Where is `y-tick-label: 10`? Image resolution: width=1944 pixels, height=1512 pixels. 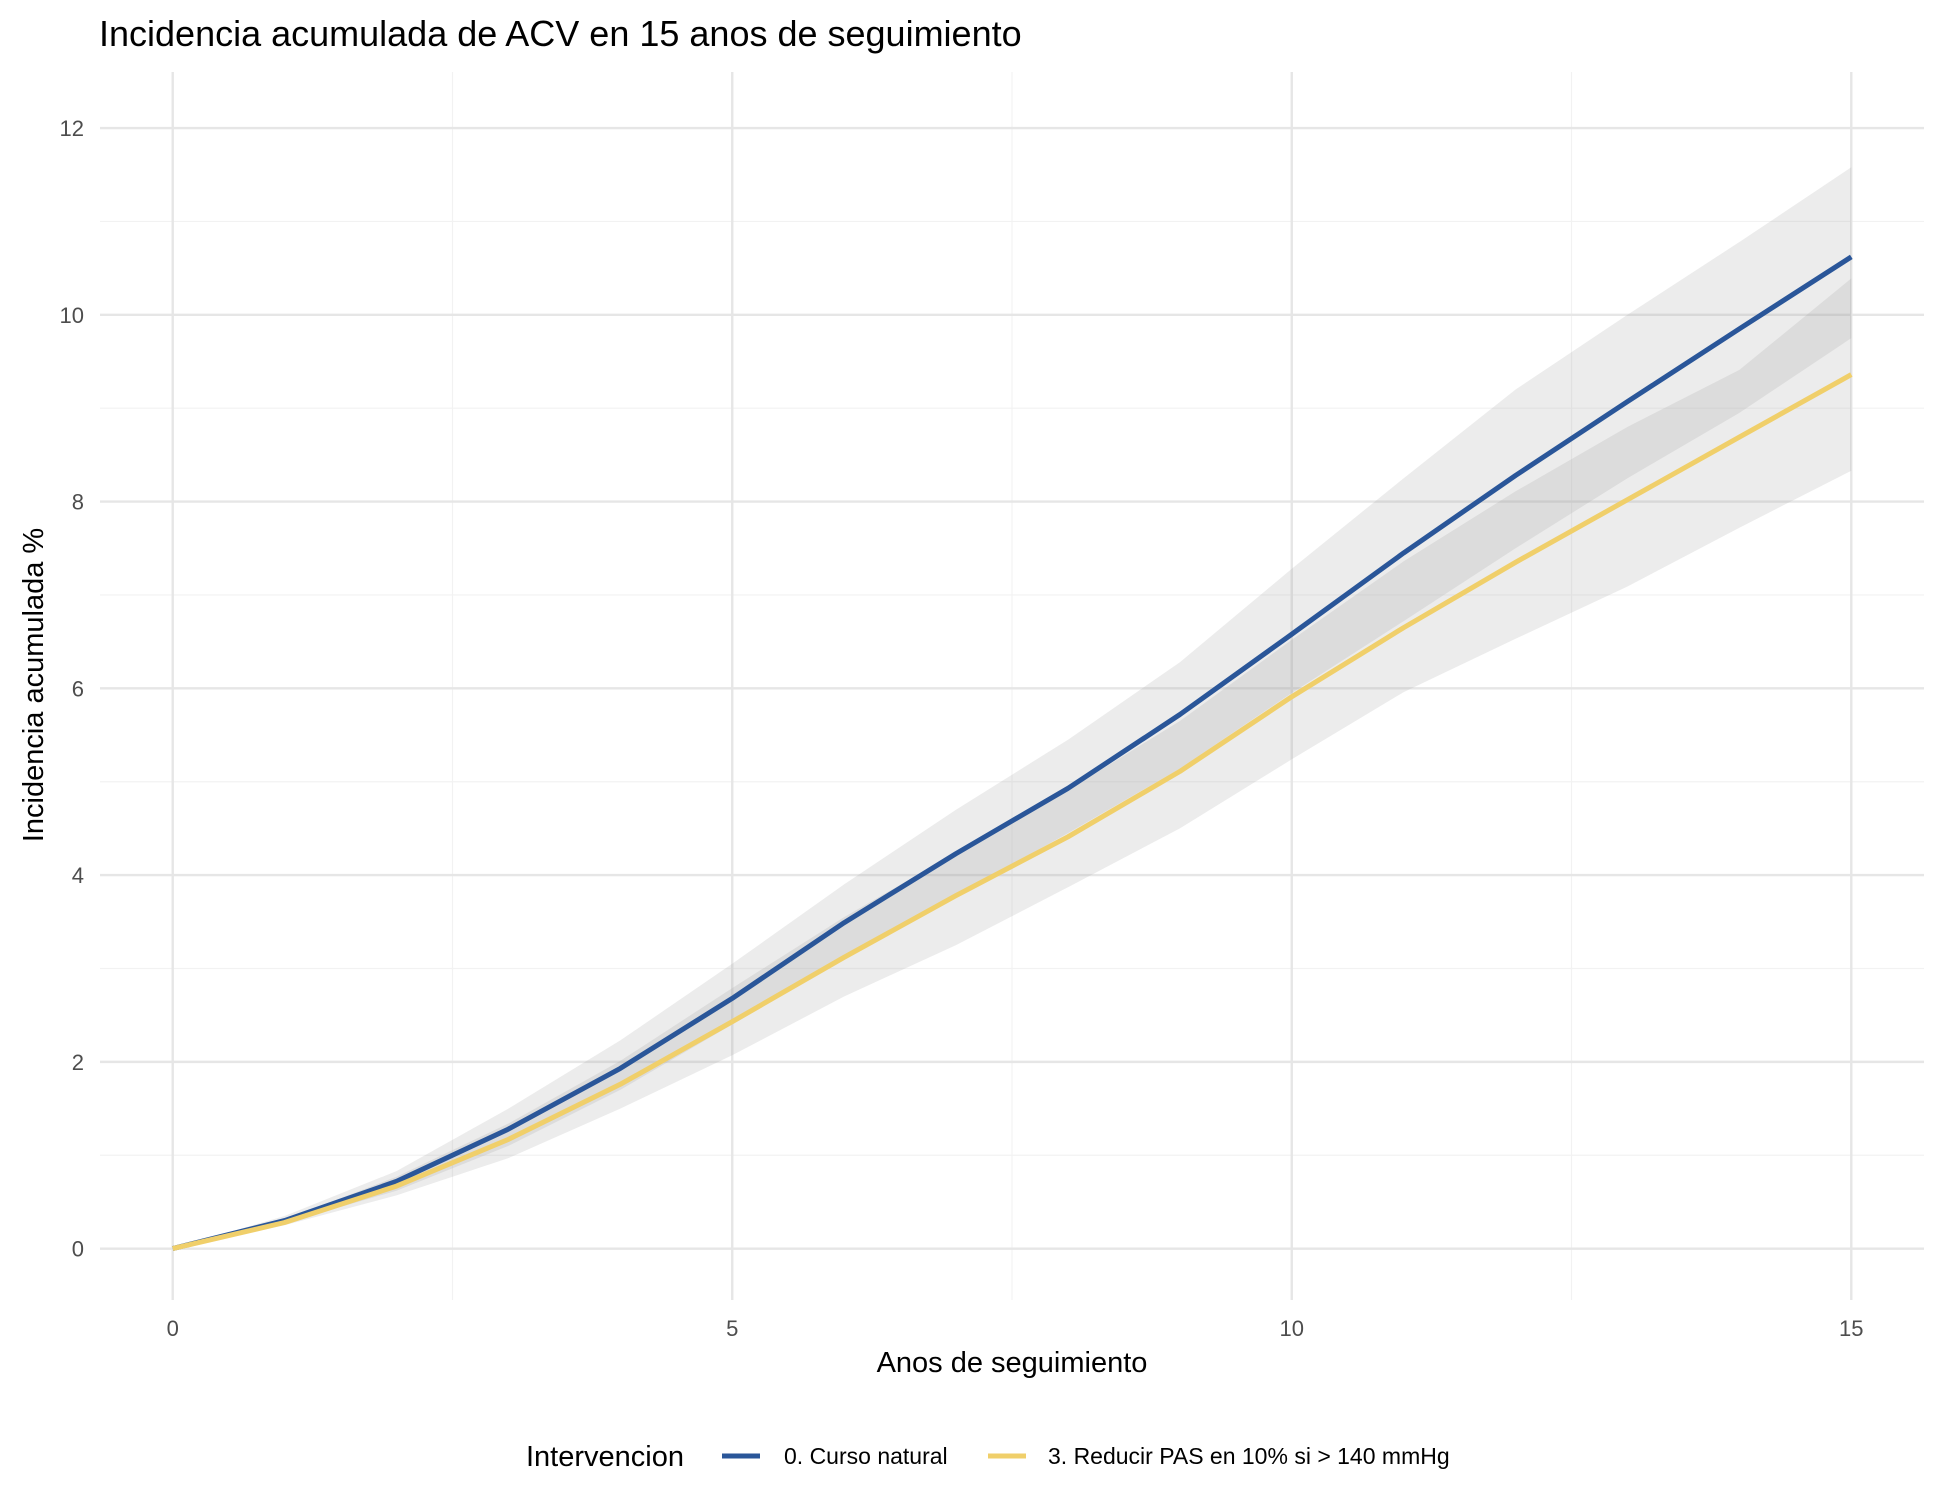
y-tick-label: 10 is located at coordinates (72, 315).